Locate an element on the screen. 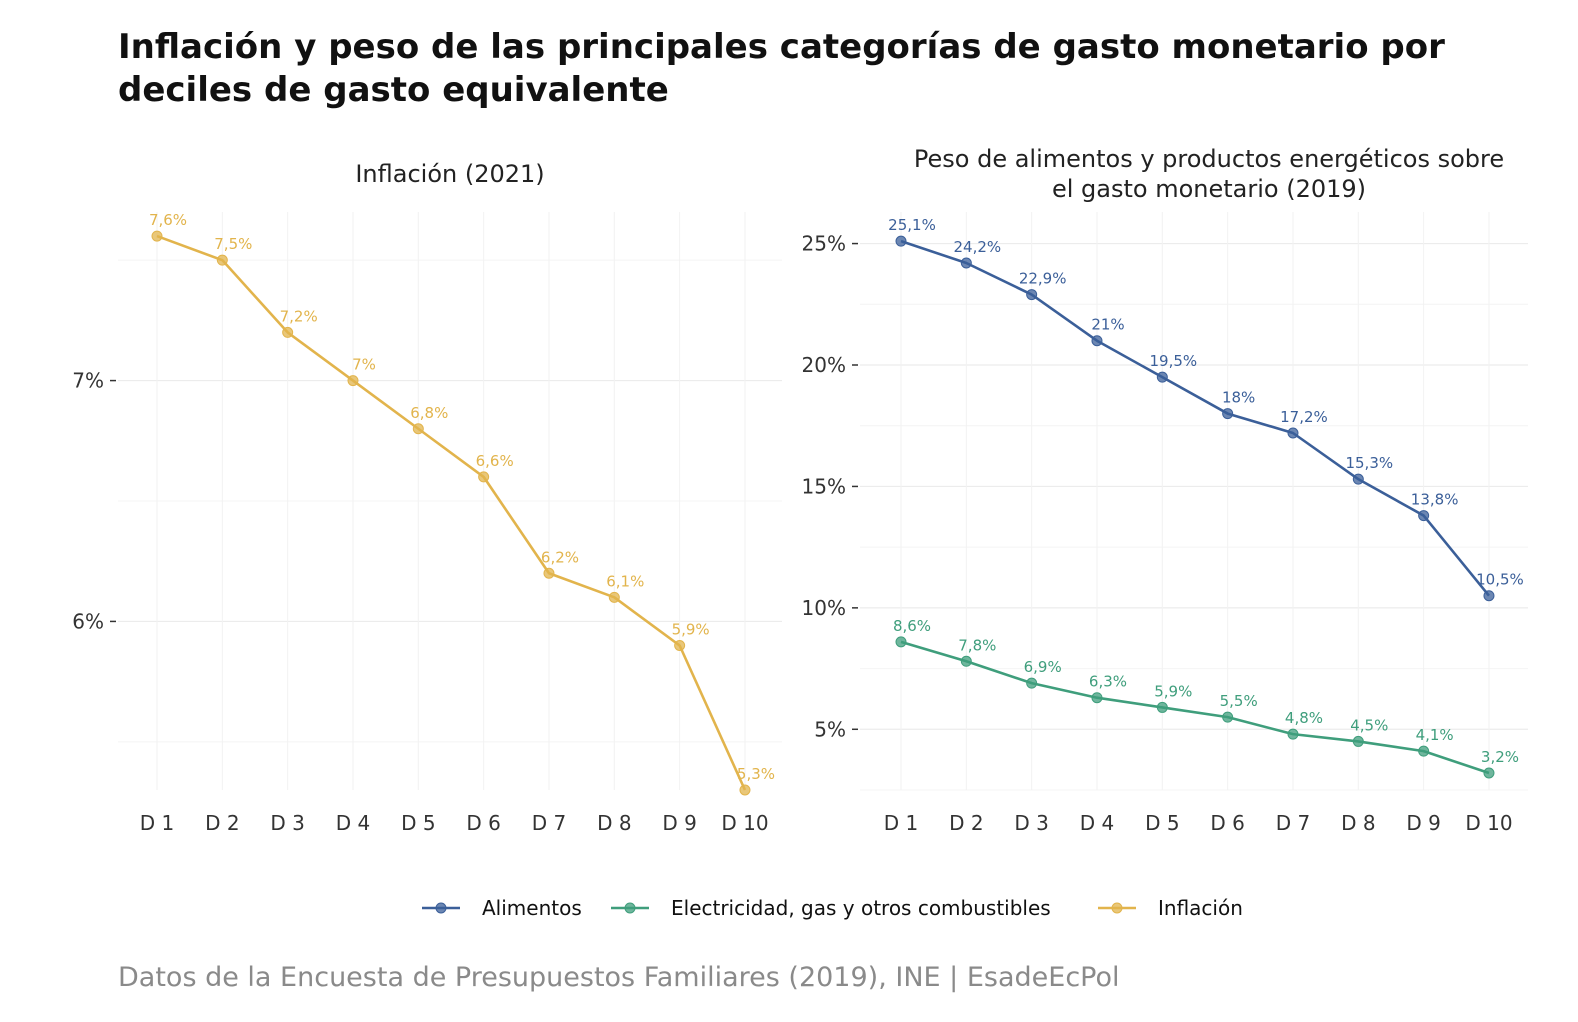  data-label-inflacion: 5,3% is located at coordinates (756, 774).